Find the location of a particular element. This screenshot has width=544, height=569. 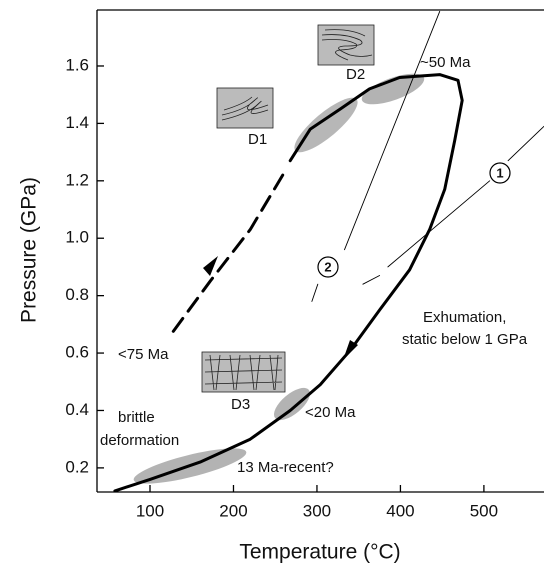

x-tick-label: 300 is located at coordinates (317, 510).